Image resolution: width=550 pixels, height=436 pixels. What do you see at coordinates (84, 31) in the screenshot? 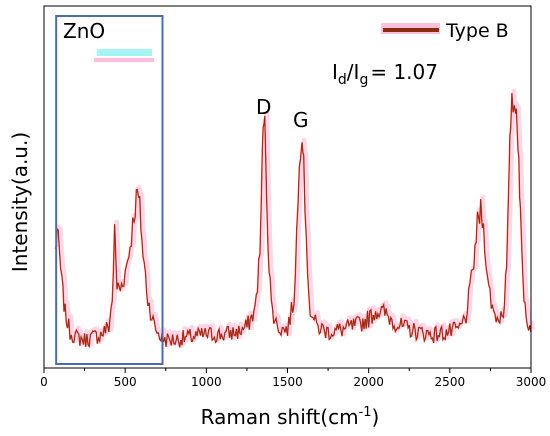
I see `zno-label: ZnO` at bounding box center [84, 31].